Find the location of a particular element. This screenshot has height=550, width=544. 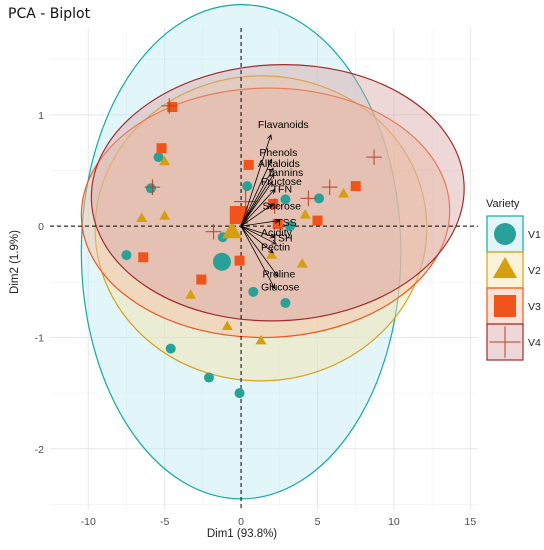

legend-label-v3: V3 is located at coordinates (534, 307).